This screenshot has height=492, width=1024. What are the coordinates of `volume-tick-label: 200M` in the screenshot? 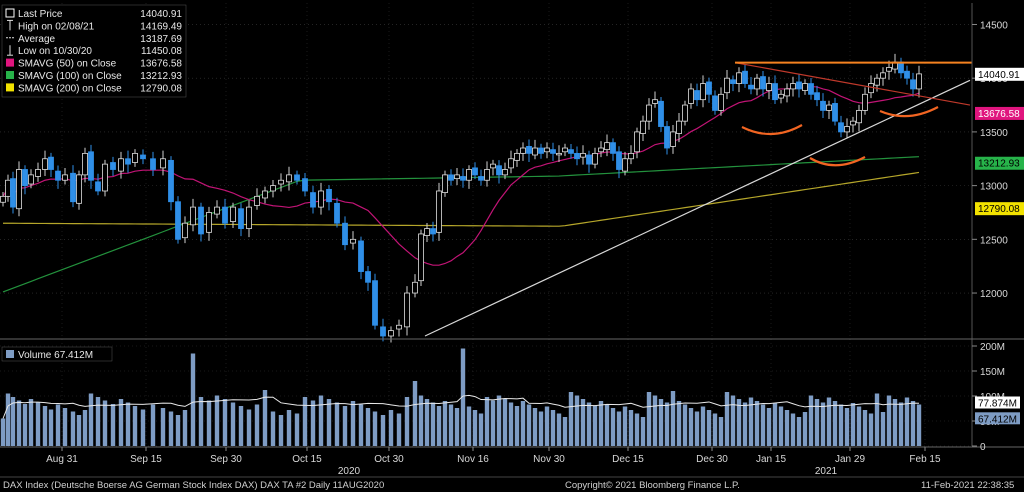 It's located at (992, 347).